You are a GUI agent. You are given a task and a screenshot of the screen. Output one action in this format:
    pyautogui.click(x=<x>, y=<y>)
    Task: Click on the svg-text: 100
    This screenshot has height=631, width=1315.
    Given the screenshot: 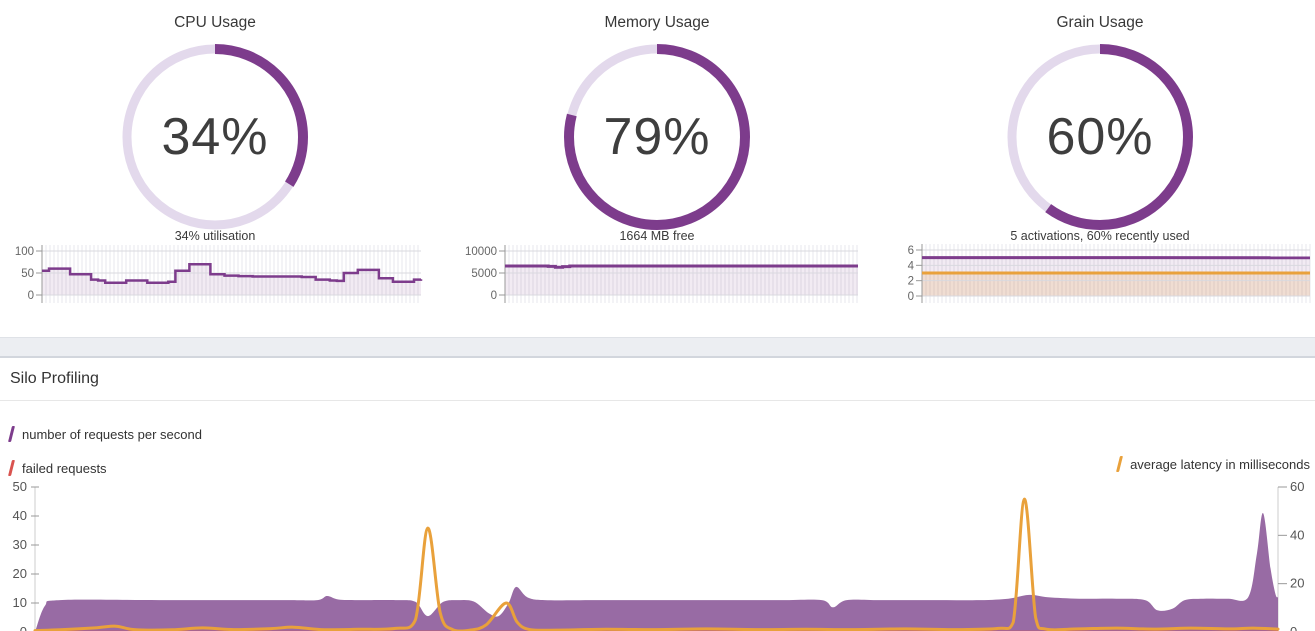 What is the action you would take?
    pyautogui.click(x=24, y=252)
    